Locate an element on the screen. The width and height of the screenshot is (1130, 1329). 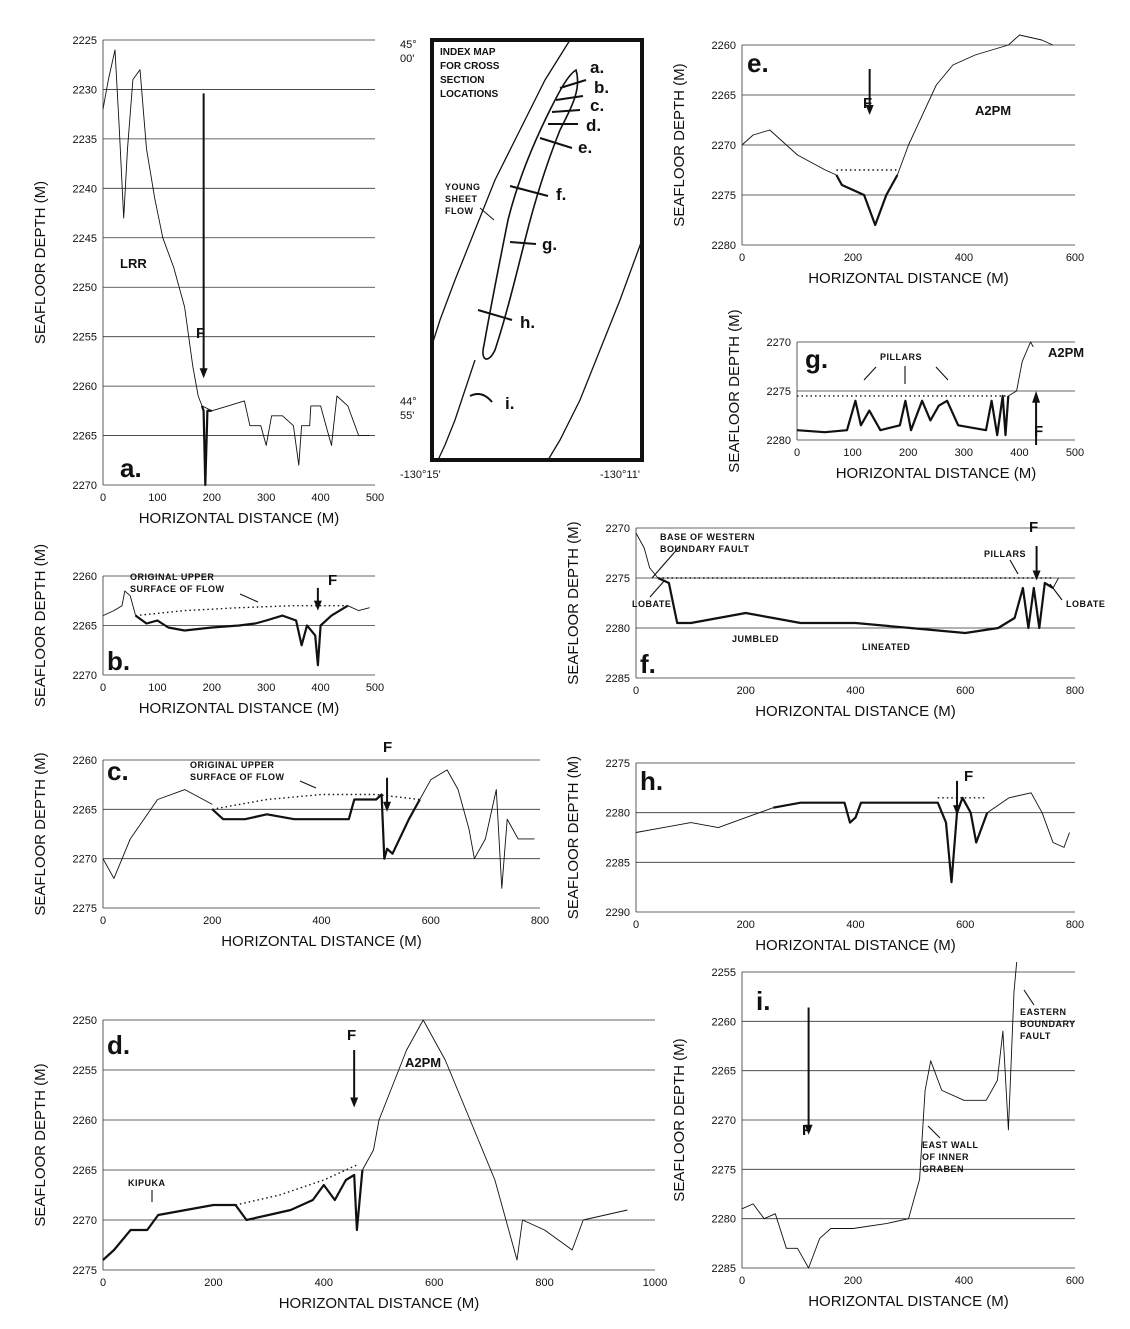
section-line-f is located at coordinates (529, 191).